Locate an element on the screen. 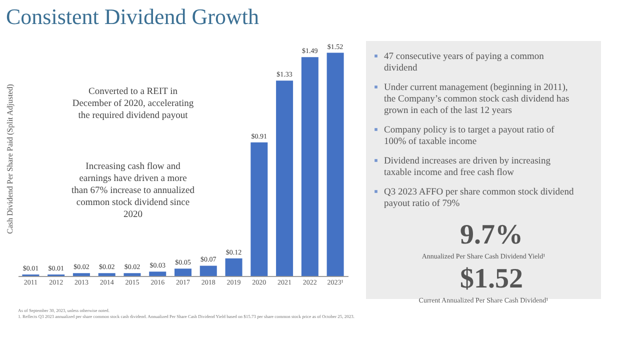 The image size is (640, 361). text: Dividend increases are driven by increasing taxable income and free cash flow is located at coordinates (467, 167).